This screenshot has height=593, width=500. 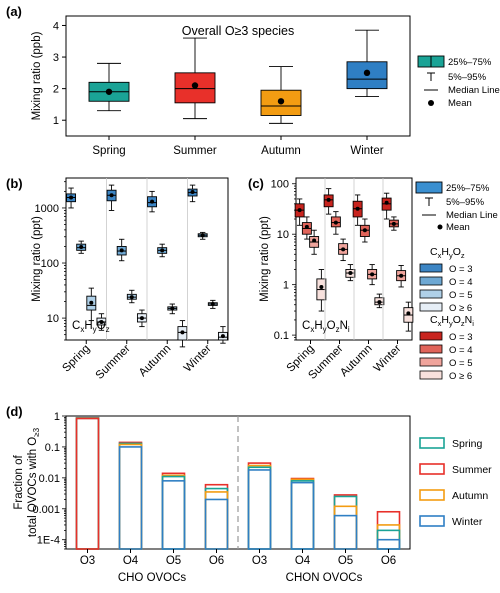 I want to click on legend-label-spring: Spring, so click(x=467, y=444).